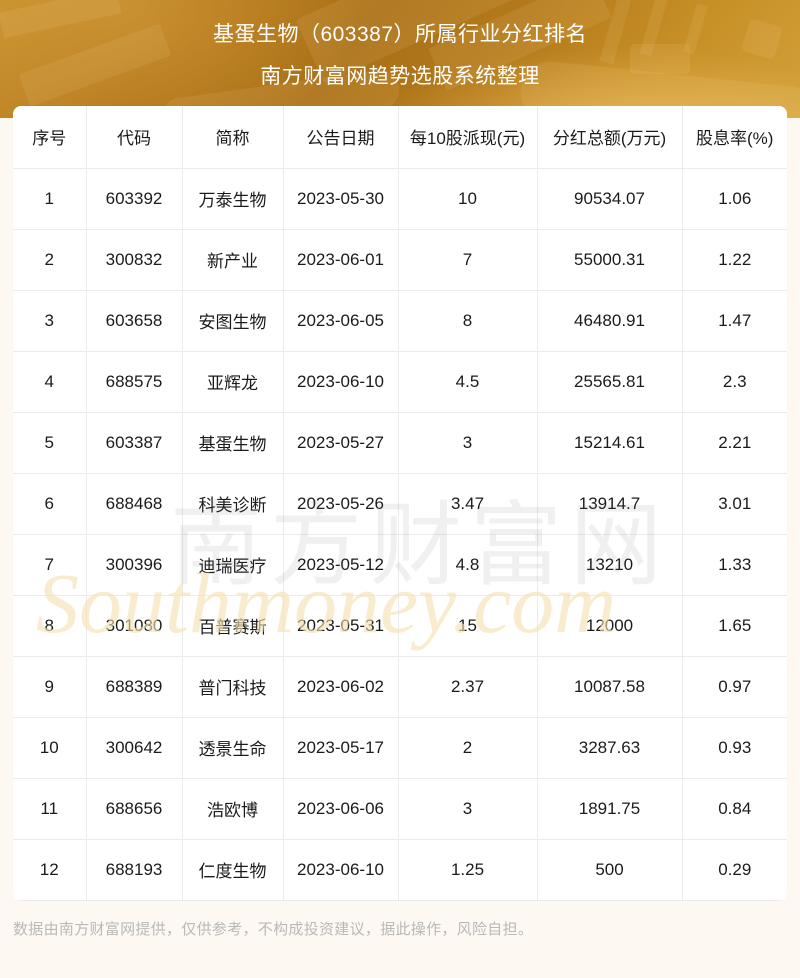  I want to click on cell-index: 4, so click(50, 382).